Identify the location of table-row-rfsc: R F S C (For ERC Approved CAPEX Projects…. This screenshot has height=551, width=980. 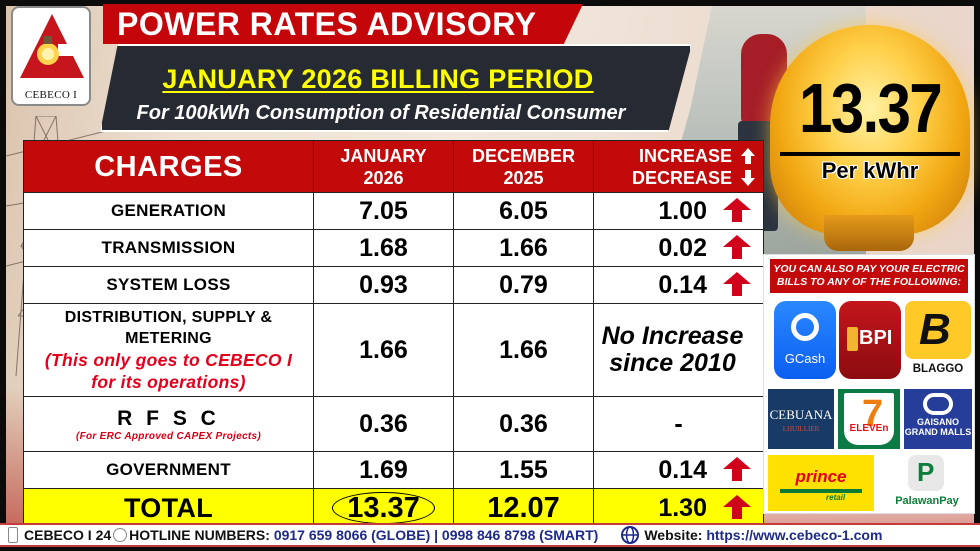
(393, 424).